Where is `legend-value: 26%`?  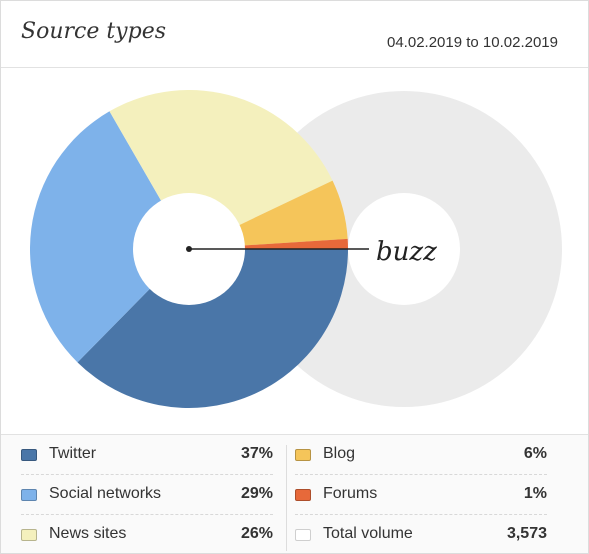
legend-value: 26% is located at coordinates (256, 533).